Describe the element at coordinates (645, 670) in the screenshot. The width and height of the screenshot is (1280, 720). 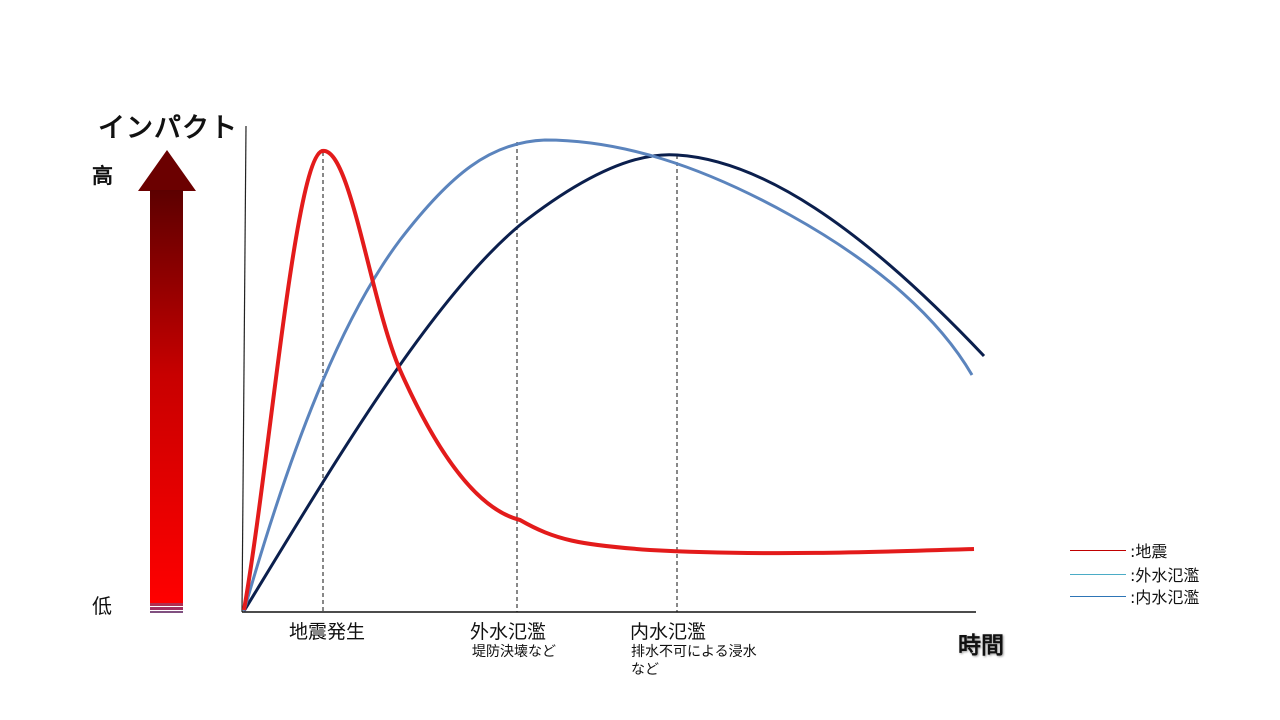
I see `event-internal-flood-sub2: など` at that location.